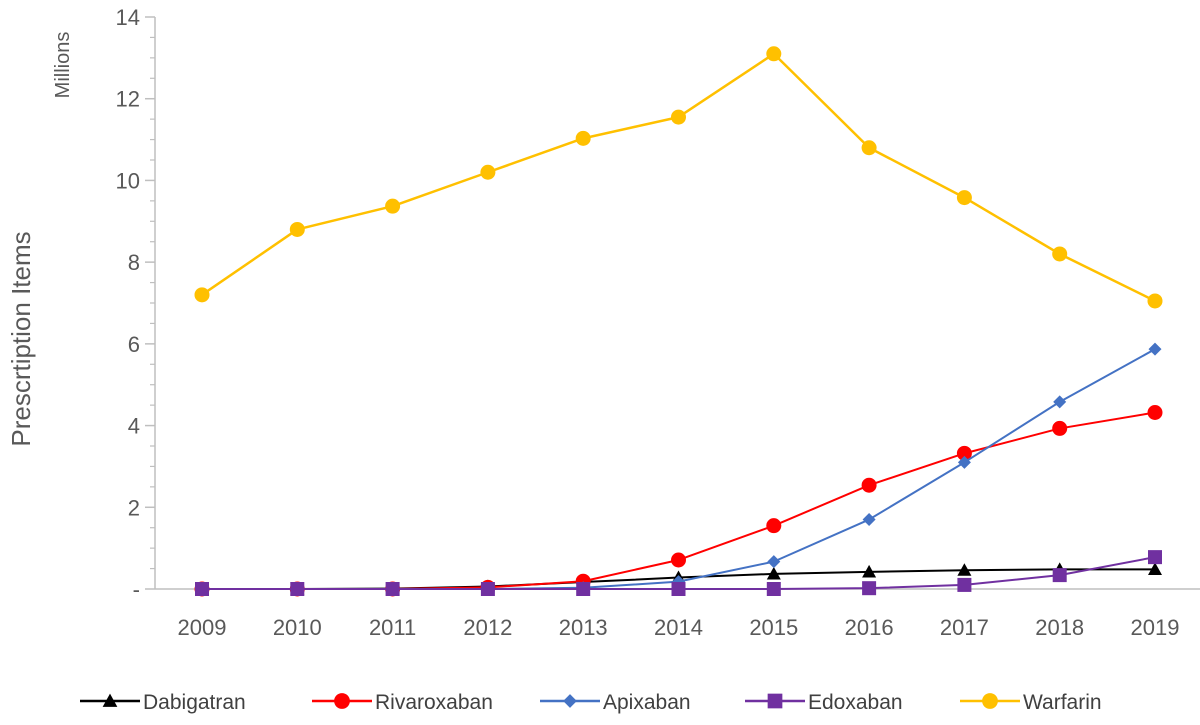  I want to click on x-tick-label: 2017, so click(964, 627).